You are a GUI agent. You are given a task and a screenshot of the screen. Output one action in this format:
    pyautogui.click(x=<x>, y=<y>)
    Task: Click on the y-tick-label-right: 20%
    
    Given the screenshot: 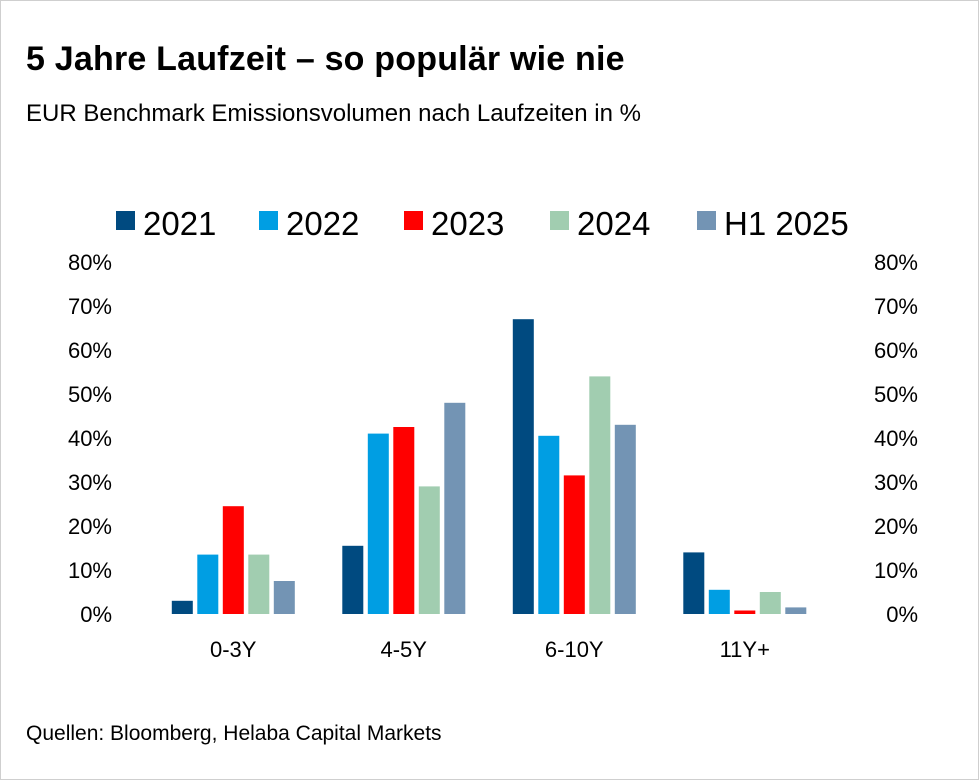 What is the action you would take?
    pyautogui.click(x=896, y=526)
    